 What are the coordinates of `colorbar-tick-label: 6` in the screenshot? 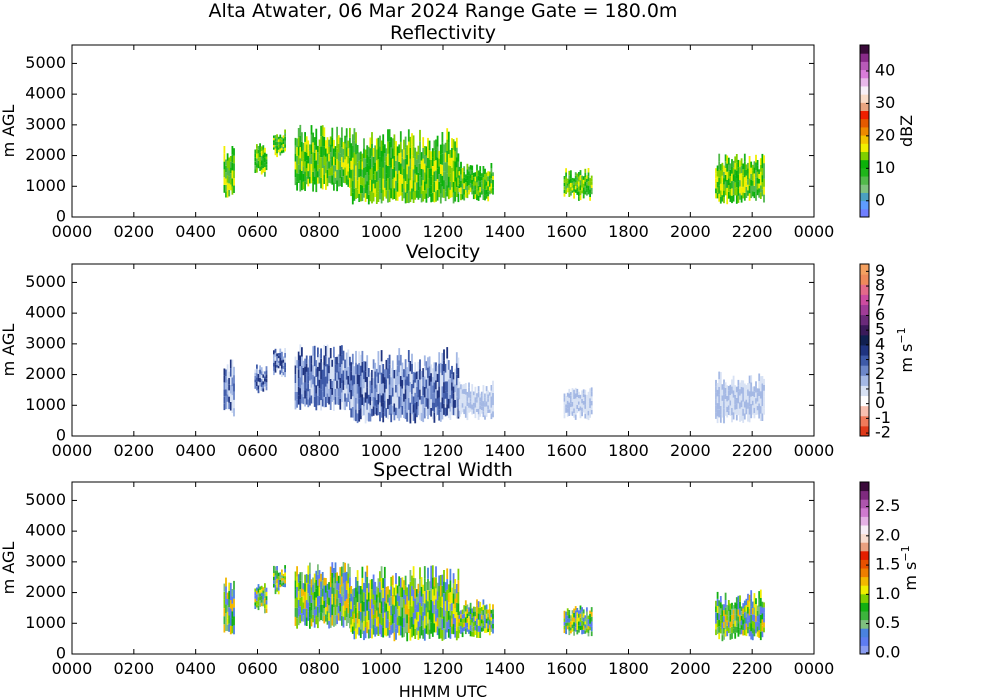 It's located at (880, 314).